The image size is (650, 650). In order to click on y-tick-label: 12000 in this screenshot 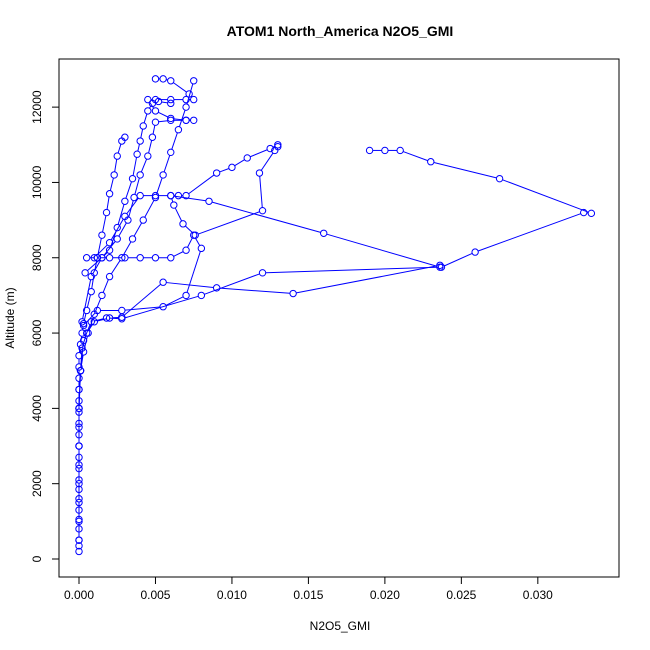, I will do `click(37, 107)`.